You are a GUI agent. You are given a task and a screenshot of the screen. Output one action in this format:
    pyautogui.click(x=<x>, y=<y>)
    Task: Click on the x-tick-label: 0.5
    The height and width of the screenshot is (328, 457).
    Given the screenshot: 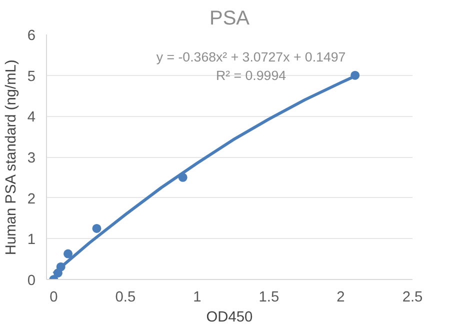 What is the action you would take?
    pyautogui.click(x=125, y=298)
    